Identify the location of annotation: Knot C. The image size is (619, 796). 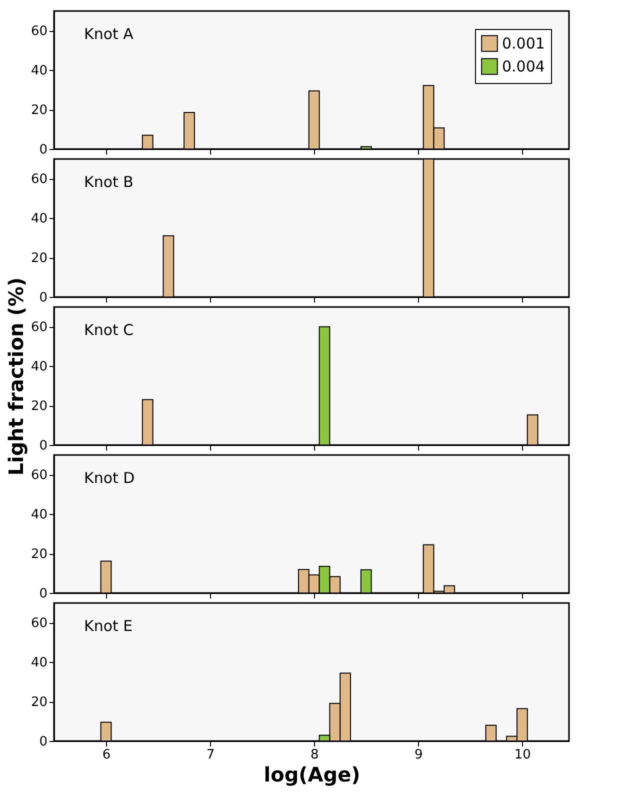
(109, 330).